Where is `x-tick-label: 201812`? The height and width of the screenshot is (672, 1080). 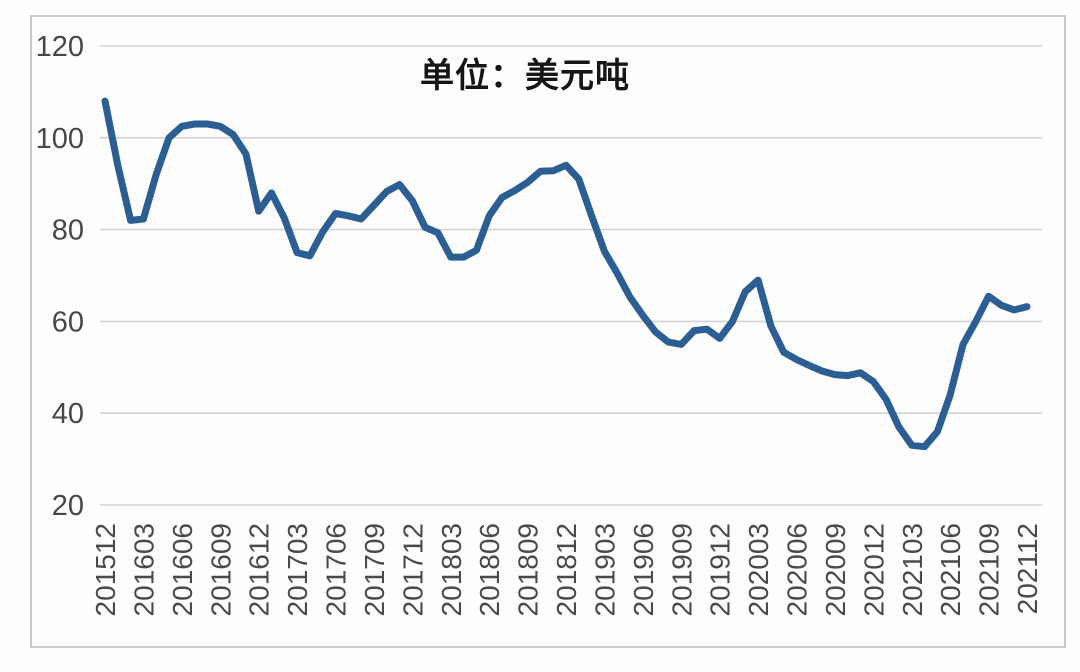
x-tick-label: 201812 is located at coordinates (566, 569).